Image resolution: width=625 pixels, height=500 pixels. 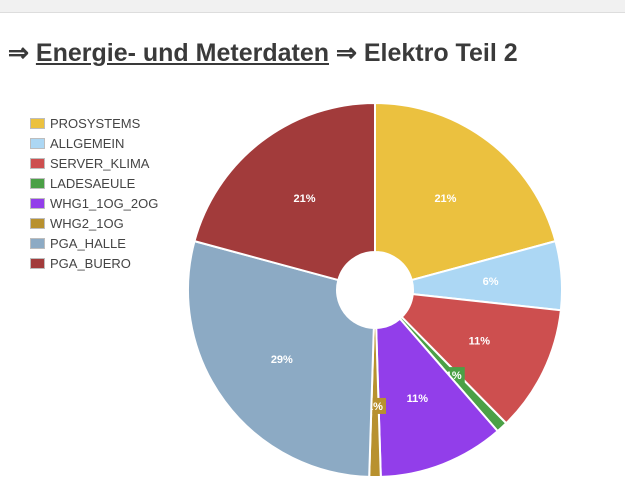 I want to click on legend-item: LADESAEULE, so click(x=94, y=183).